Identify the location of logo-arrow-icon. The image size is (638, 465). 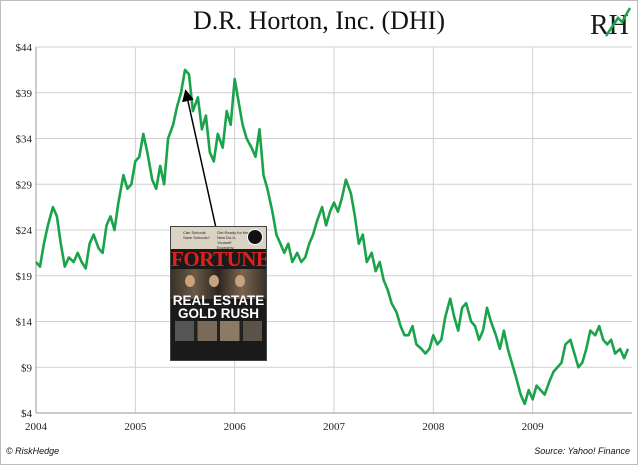
(618, 22).